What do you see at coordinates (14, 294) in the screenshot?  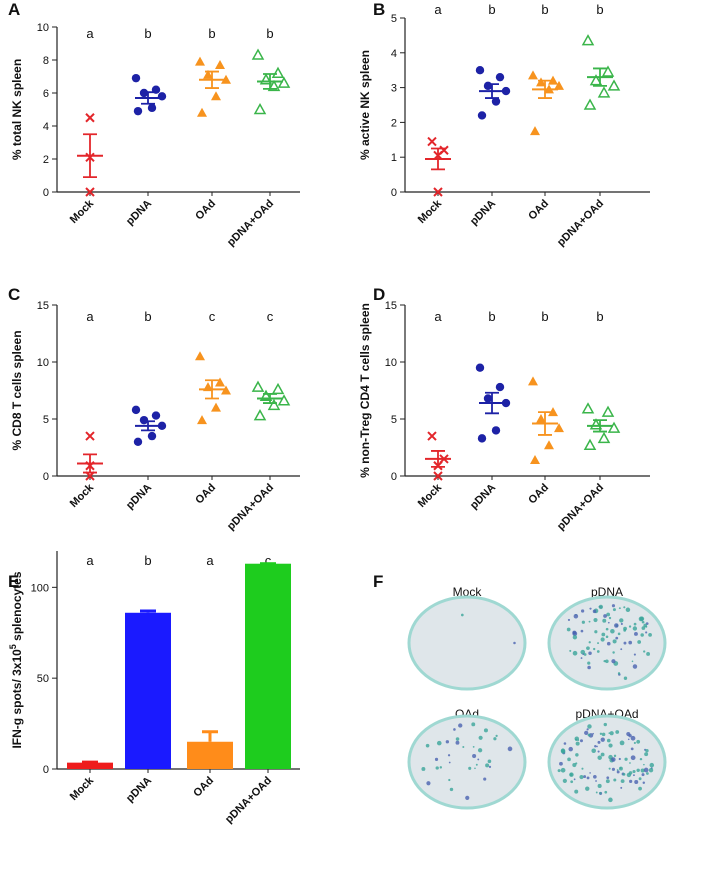 I see `panel-label: C` at bounding box center [14, 294].